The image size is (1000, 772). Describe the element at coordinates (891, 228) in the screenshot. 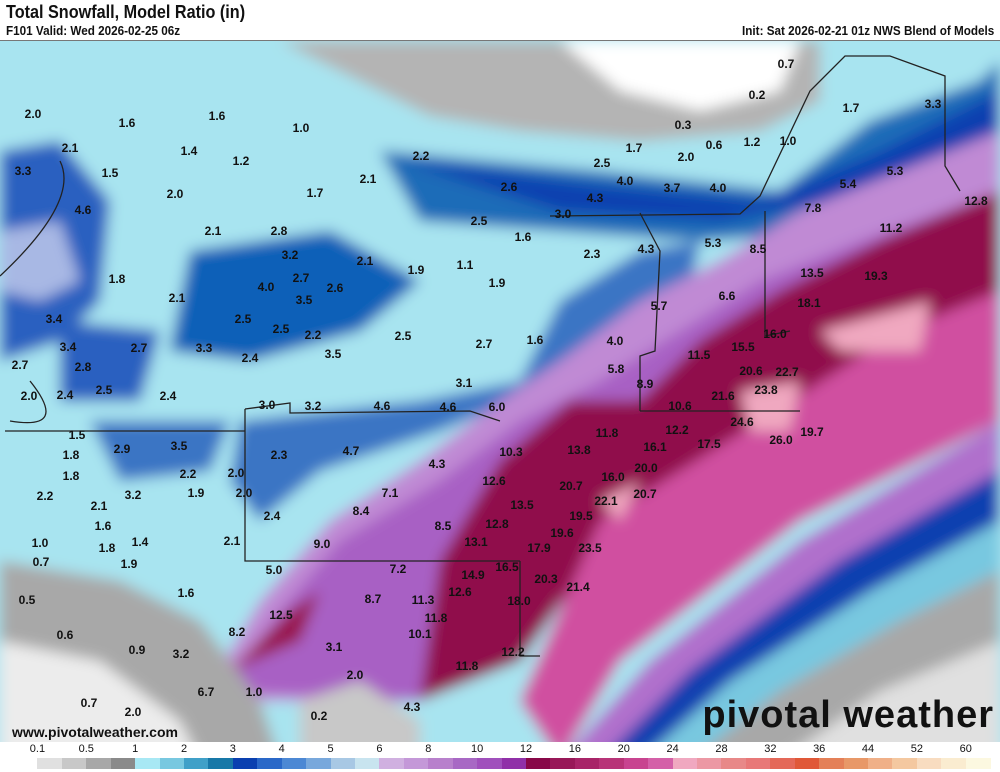

I see `snowfall-value-label: 11.2` at that location.